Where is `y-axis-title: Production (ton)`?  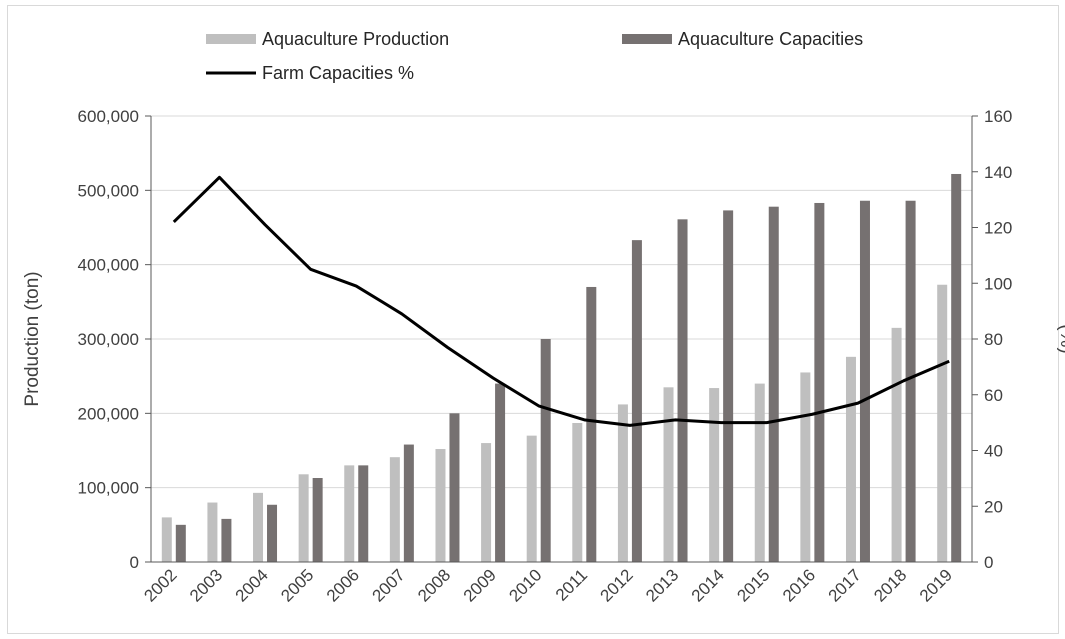
y-axis-title: Production (ton) is located at coordinates (32, 338).